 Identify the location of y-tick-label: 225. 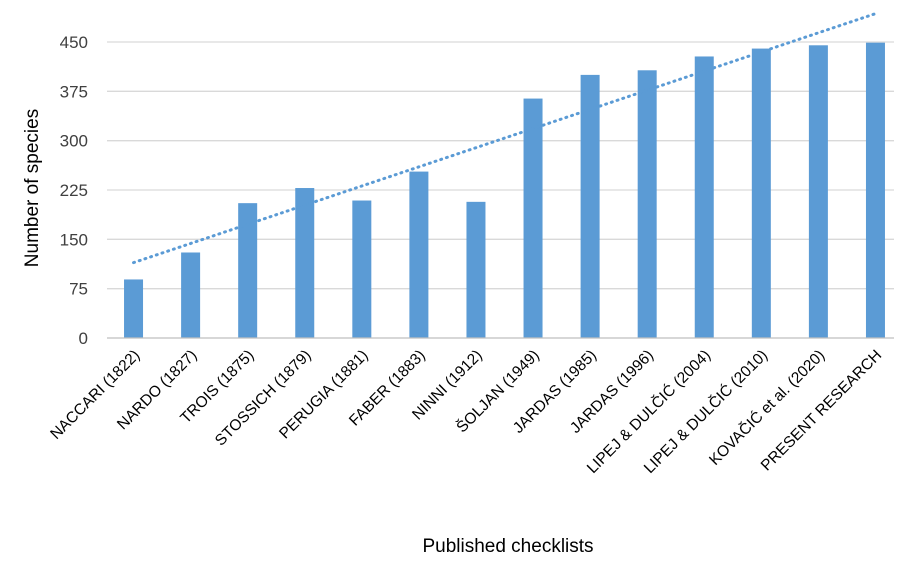
(74, 190).